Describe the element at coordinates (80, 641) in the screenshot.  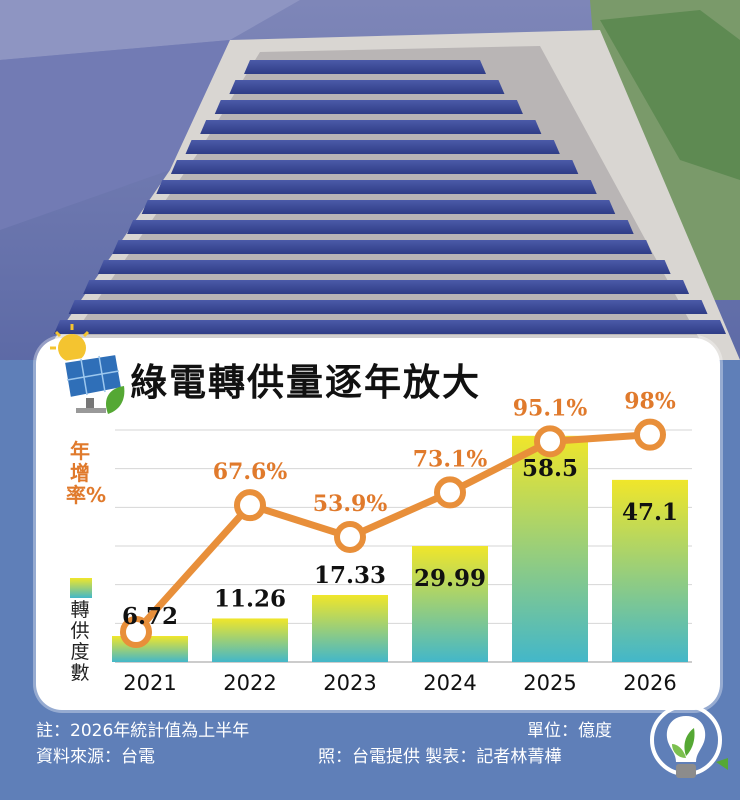
I see `supply-axis-label: 轉供度數` at that location.